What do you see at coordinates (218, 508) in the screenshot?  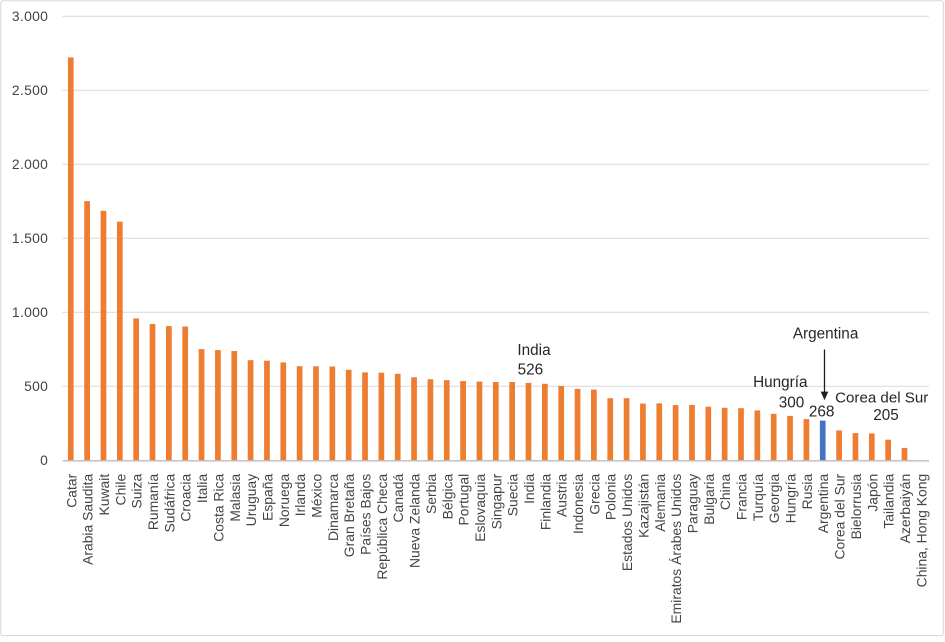 I see `svg-text: Costa Rica` at bounding box center [218, 508].